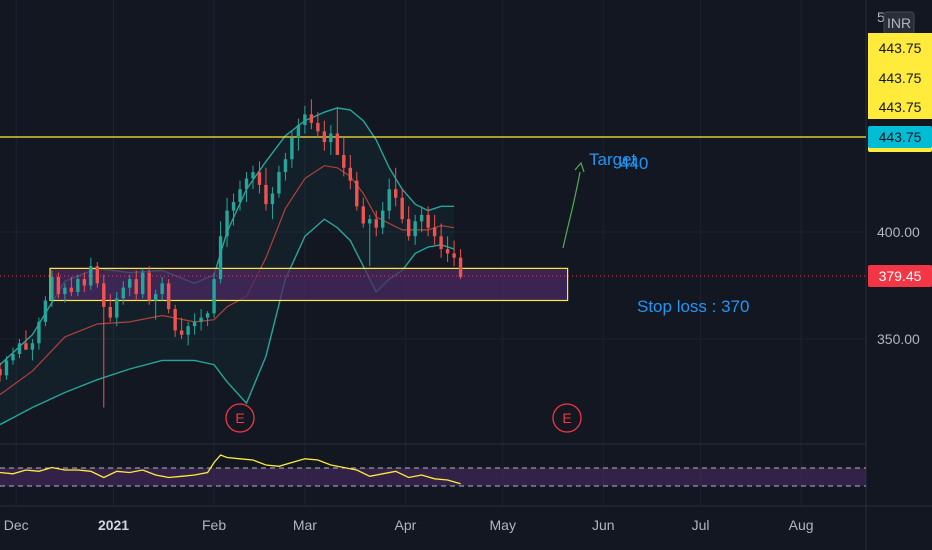 Image resolution: width=932 pixels, height=550 pixels. What do you see at coordinates (898, 178) in the screenshot?
I see `price-axis: 350.00 400.00 5 INR` at bounding box center [898, 178].